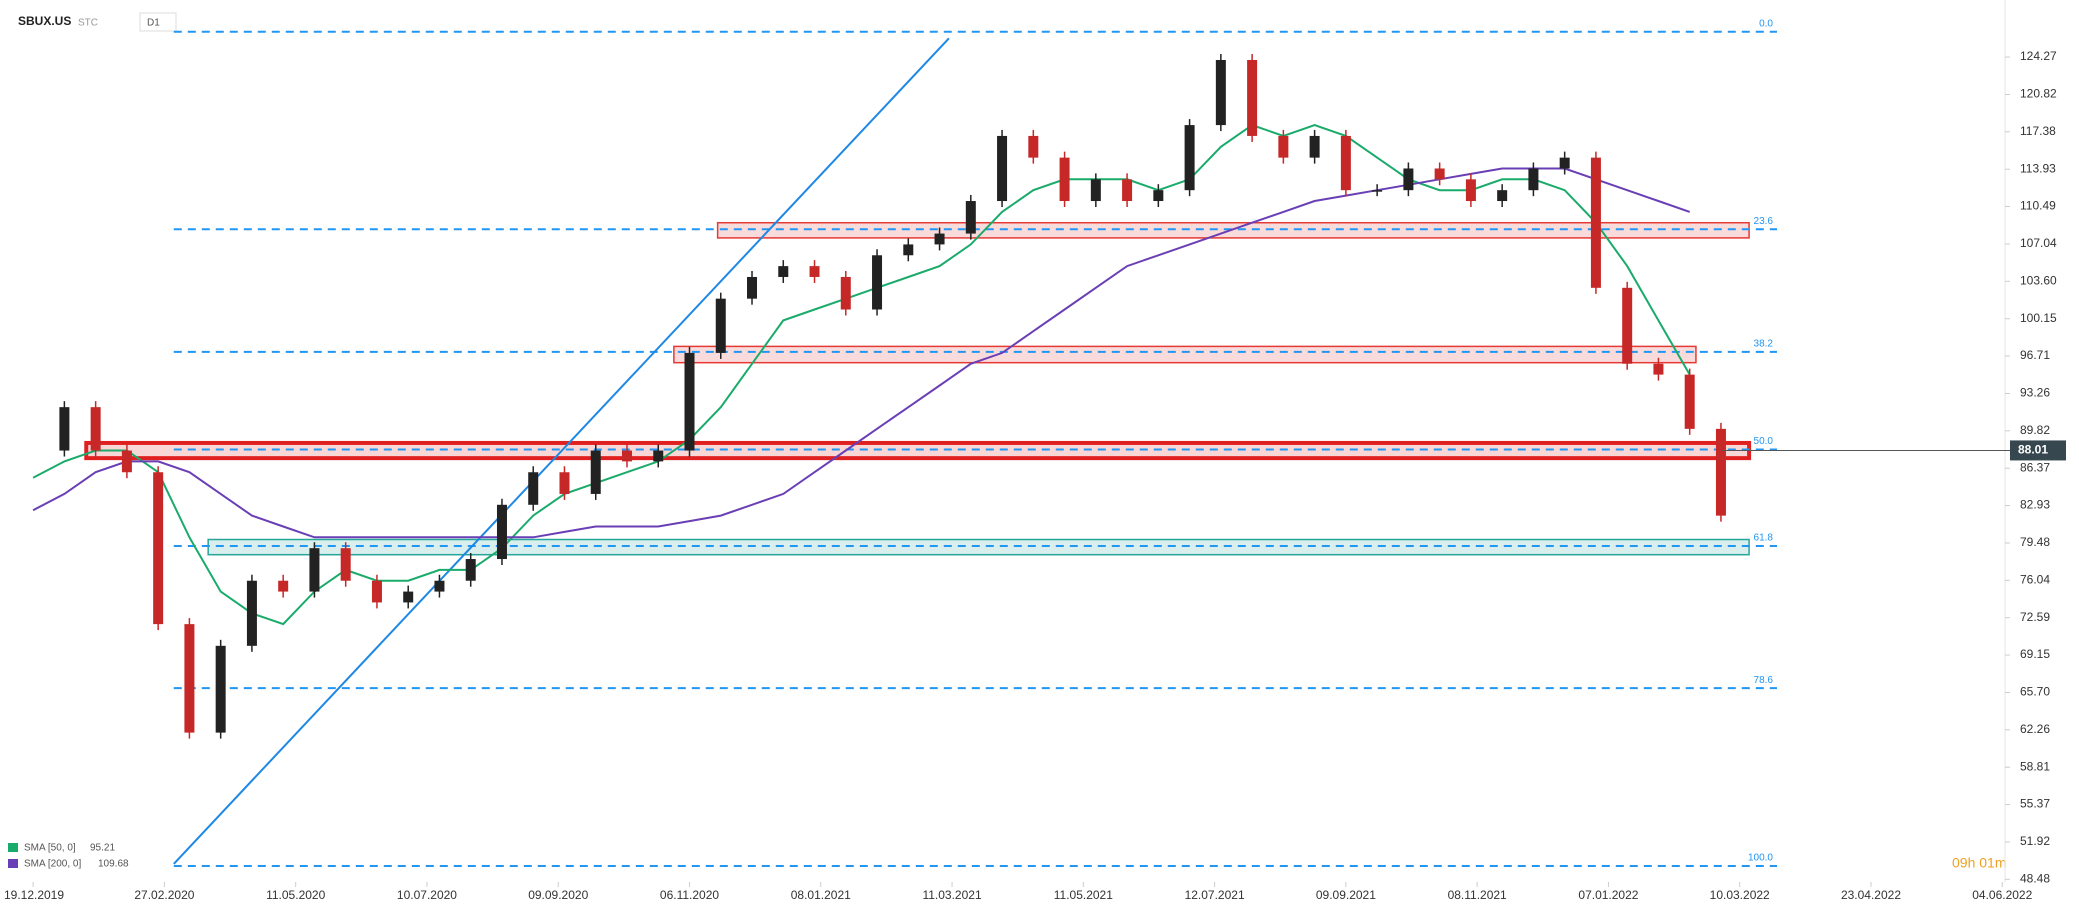  Describe the element at coordinates (2038, 94) in the screenshot. I see `y-tick-label: 120.82` at that location.